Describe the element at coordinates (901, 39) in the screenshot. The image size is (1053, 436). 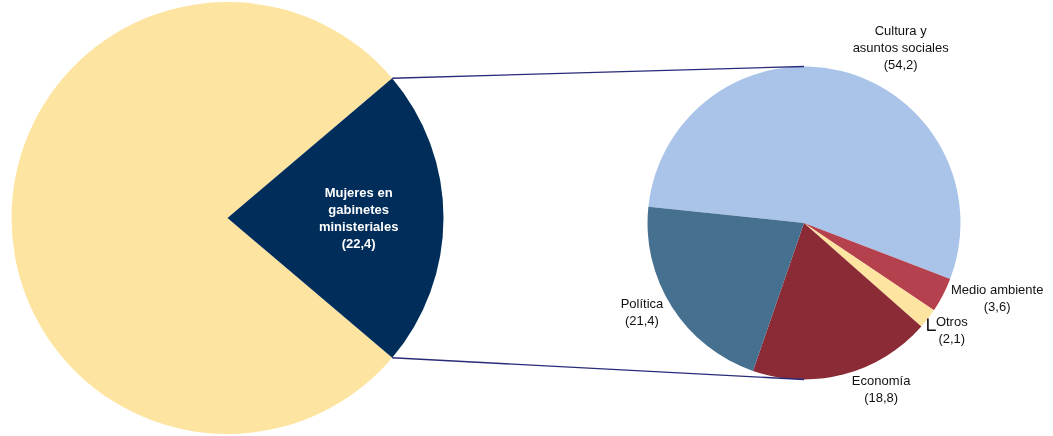
I see `slice-label: Cultura y asuntos sociales` at that location.